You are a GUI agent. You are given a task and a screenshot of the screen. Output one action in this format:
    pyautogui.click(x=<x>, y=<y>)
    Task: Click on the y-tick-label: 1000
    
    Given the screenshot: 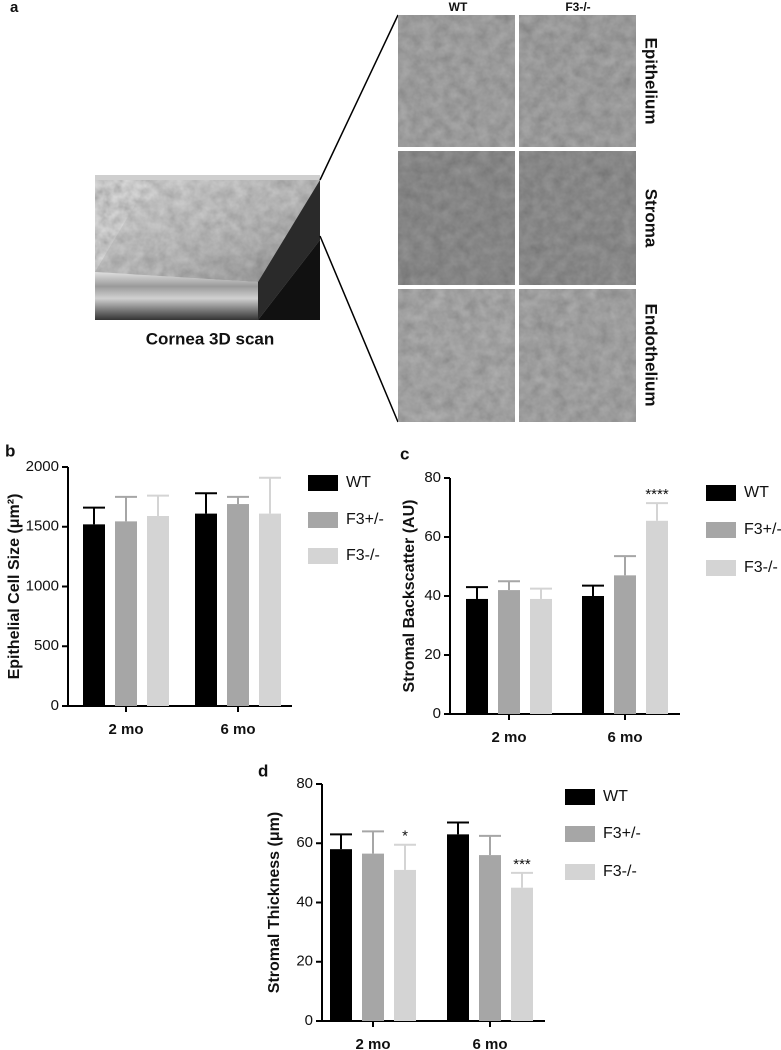 What is the action you would take?
    pyautogui.click(x=42, y=585)
    